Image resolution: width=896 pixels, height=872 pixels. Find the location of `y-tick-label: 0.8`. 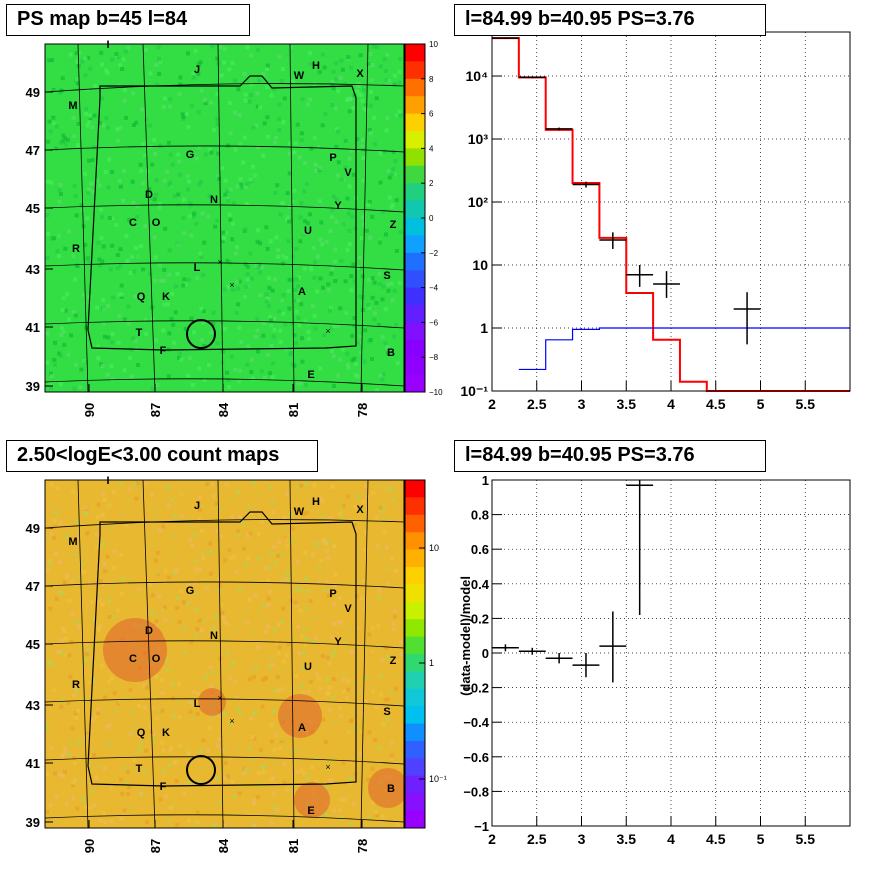

y-tick-label: 0.8 is located at coordinates (480, 515).